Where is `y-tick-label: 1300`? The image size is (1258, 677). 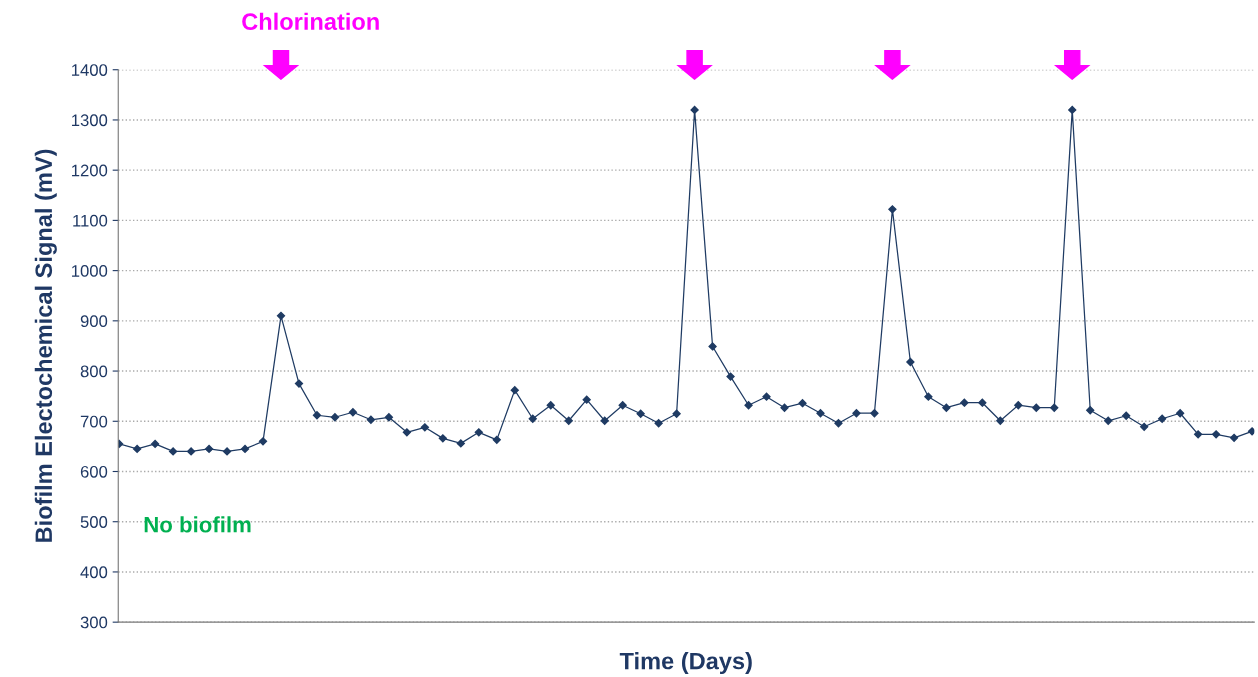 y-tick-label: 1300 is located at coordinates (90, 120).